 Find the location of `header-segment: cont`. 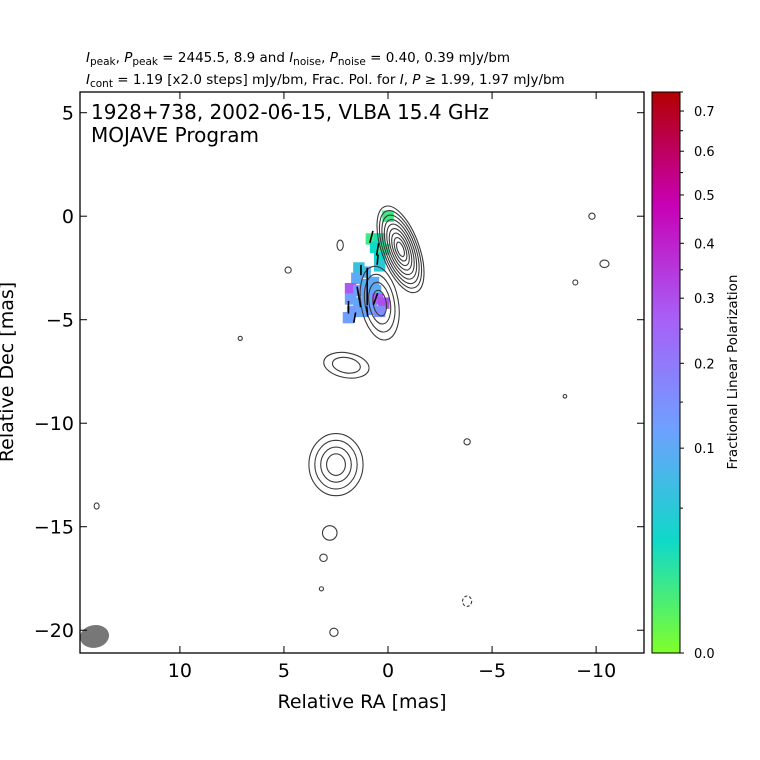

header-segment: cont is located at coordinates (101, 84).